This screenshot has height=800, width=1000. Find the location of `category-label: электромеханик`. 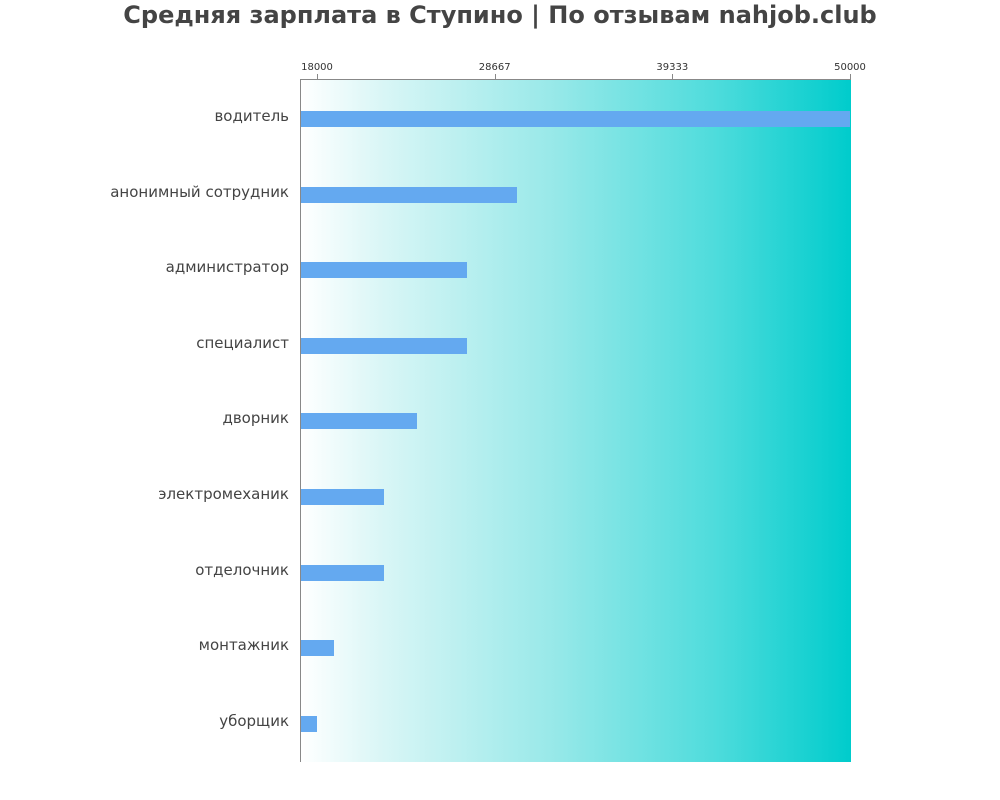

category-label: электромеханик is located at coordinates (223, 494).